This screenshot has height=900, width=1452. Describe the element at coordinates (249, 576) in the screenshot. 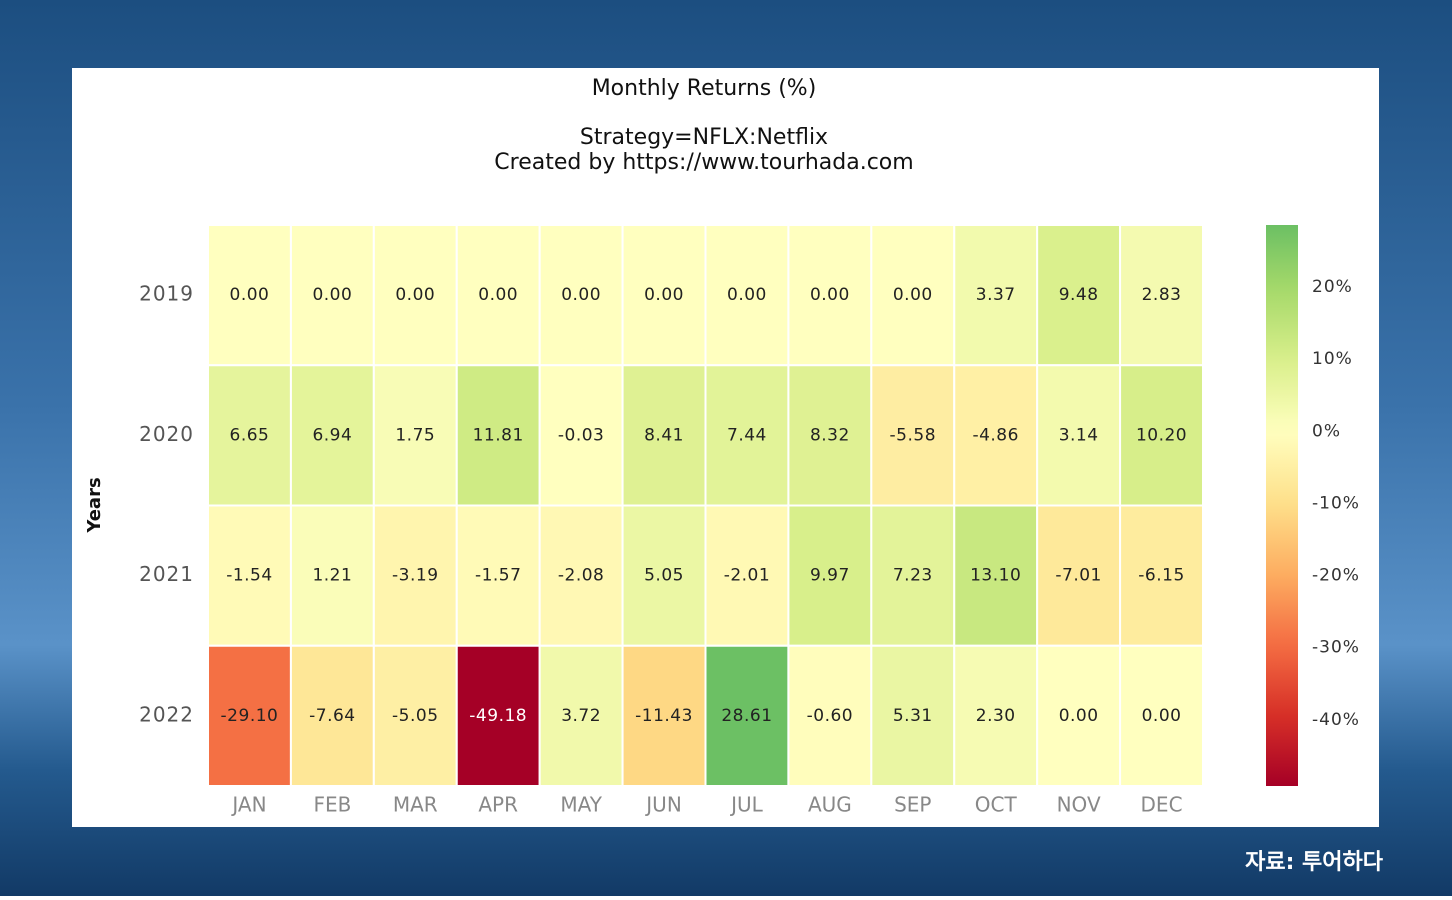

I see `cell-label: -1.54` at that location.